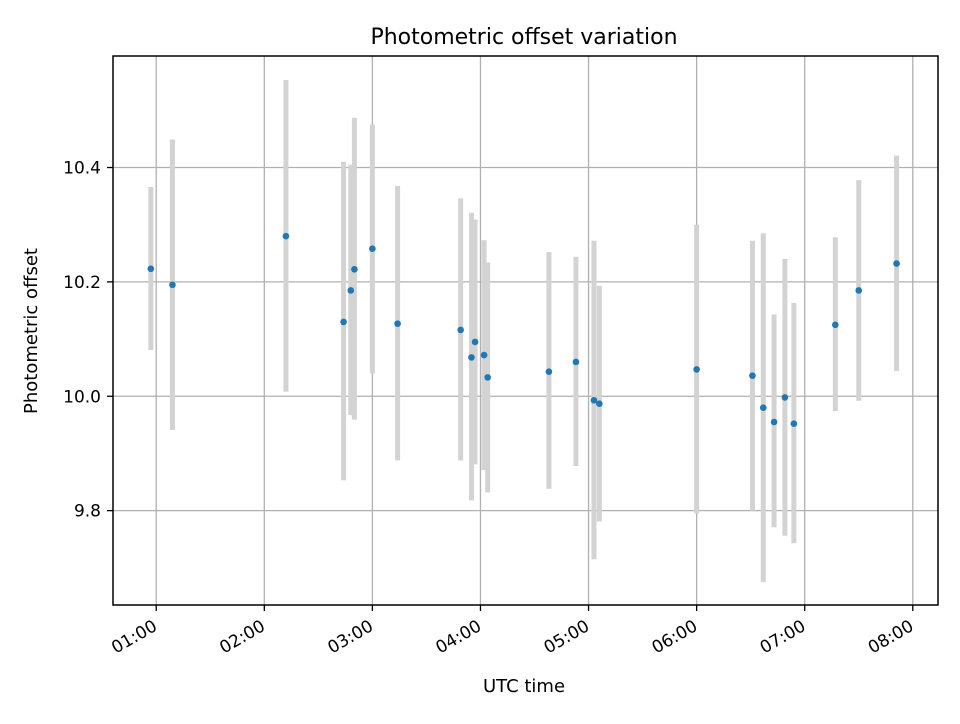 The width and height of the screenshot is (960, 724). I want to click on x-axis-label: UTC time, so click(524, 686).